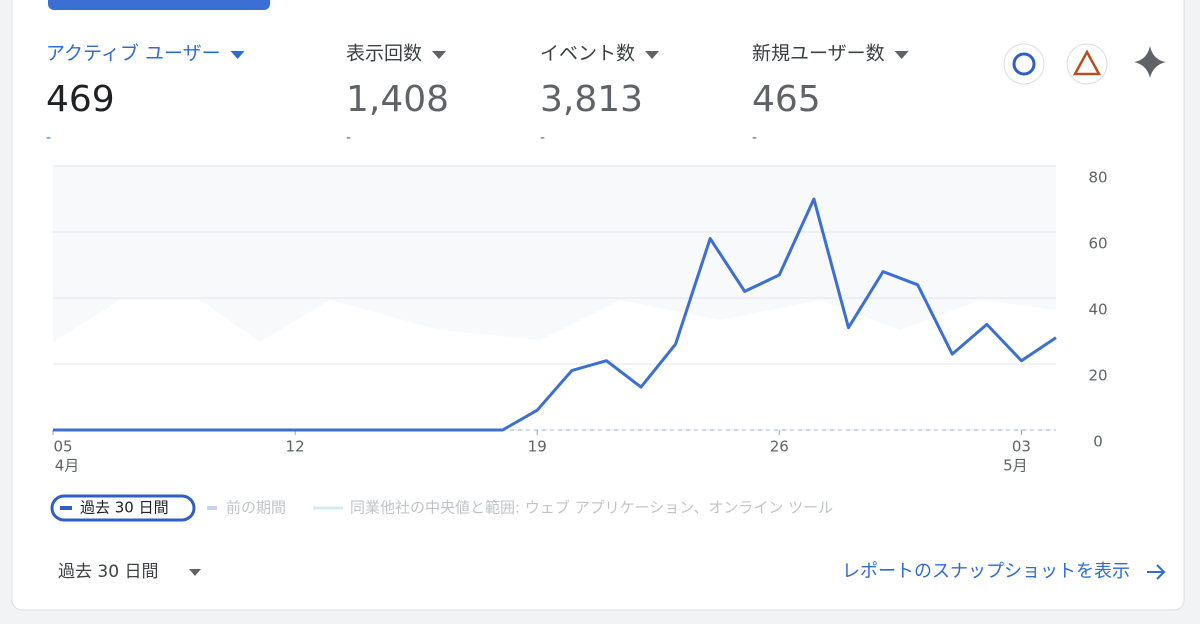 Image resolution: width=1200 pixels, height=624 pixels. Describe the element at coordinates (108, 572) in the screenshot. I see `date-range-dropdown: 過去 30 日間` at that location.